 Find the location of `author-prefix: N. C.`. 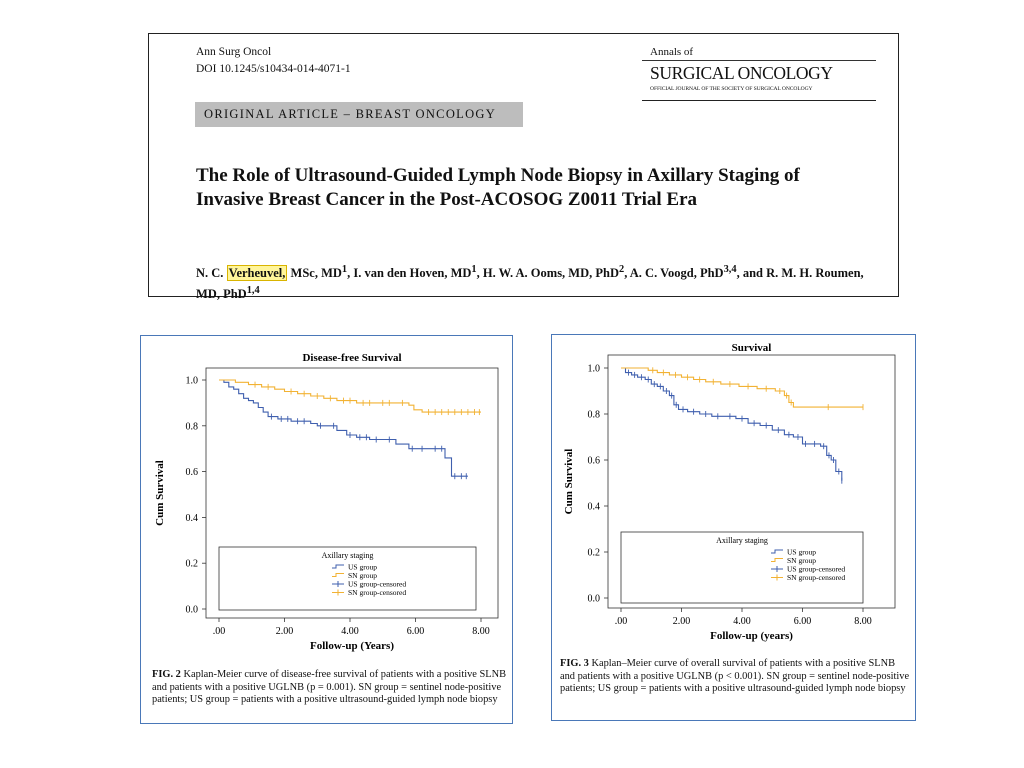

author-prefix: N. C. is located at coordinates (211, 273).